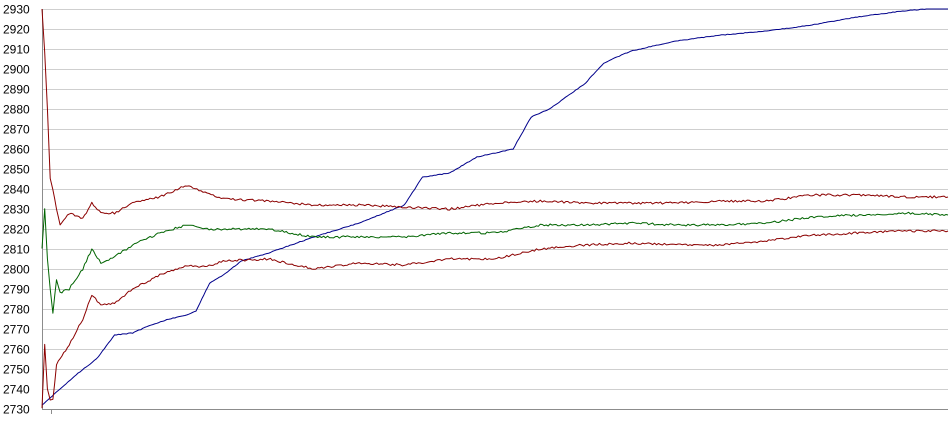 Image resolution: width=950 pixels, height=435 pixels. Describe the element at coordinates (16, 390) in the screenshot. I see `y-tick-label: 2740` at that location.